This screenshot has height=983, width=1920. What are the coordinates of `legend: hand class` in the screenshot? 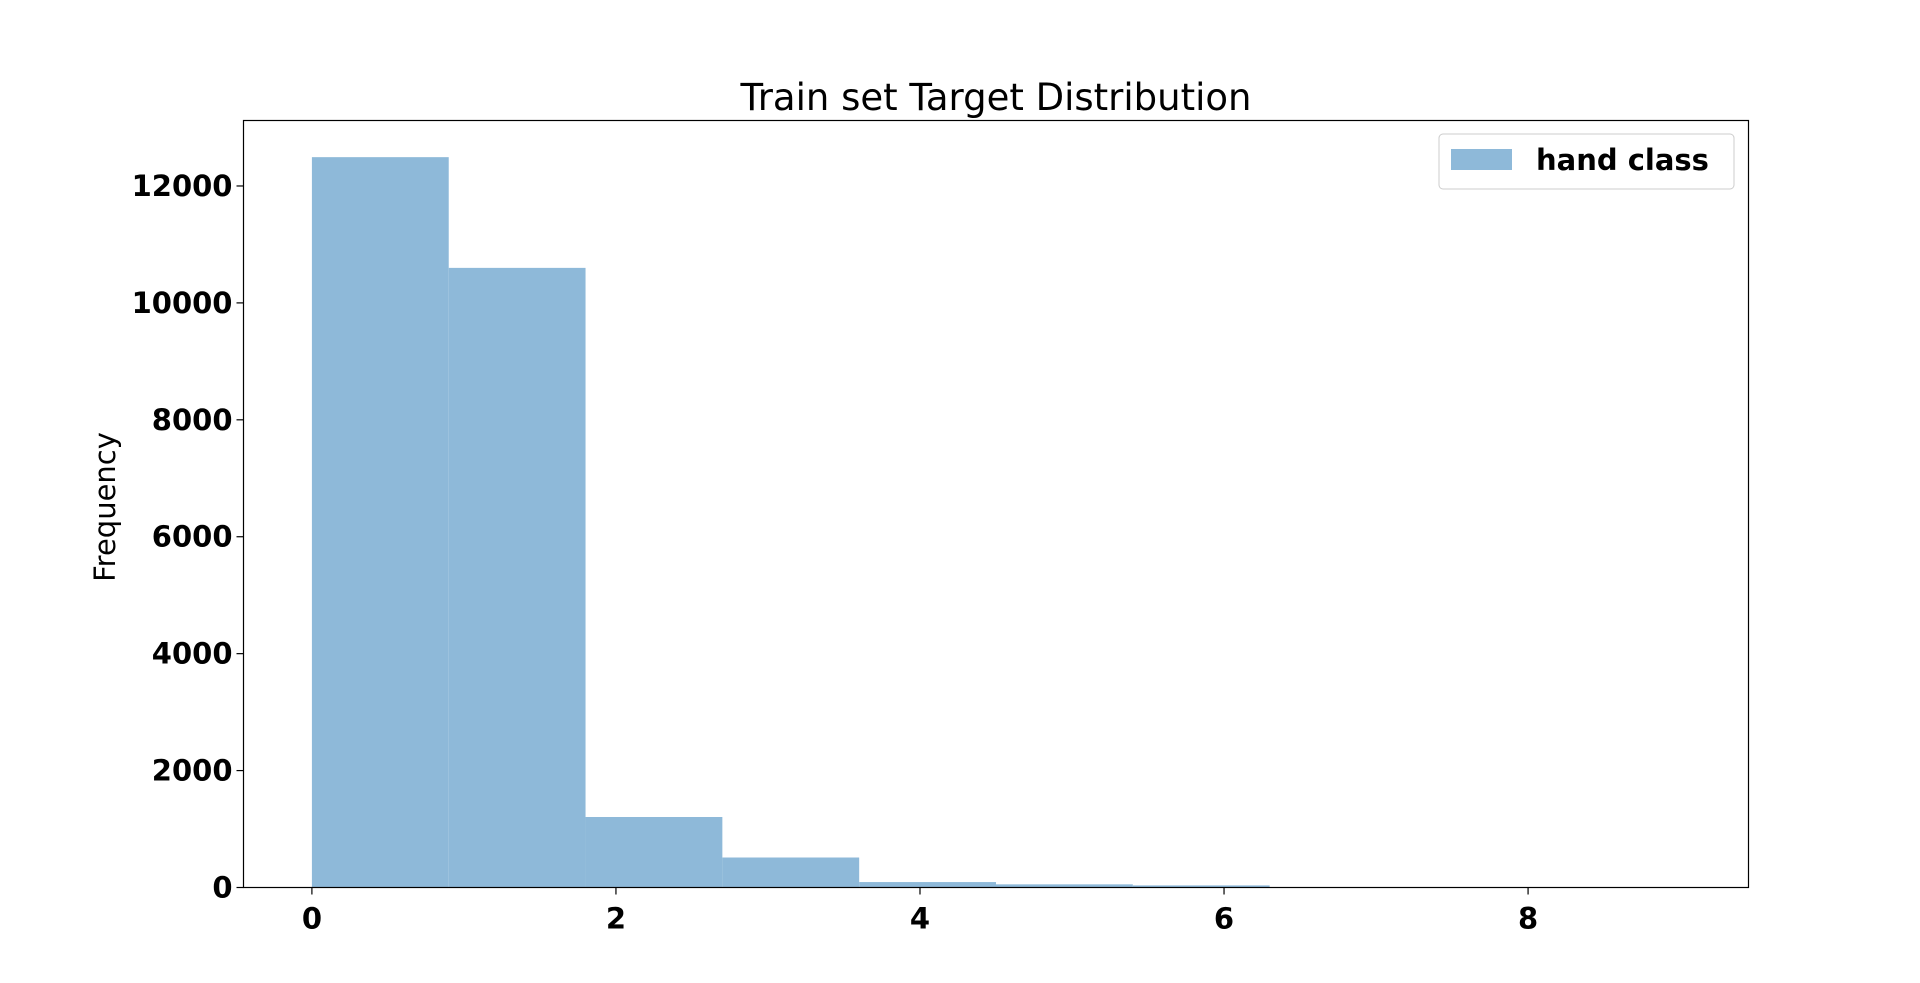 It's located at (1586, 161).